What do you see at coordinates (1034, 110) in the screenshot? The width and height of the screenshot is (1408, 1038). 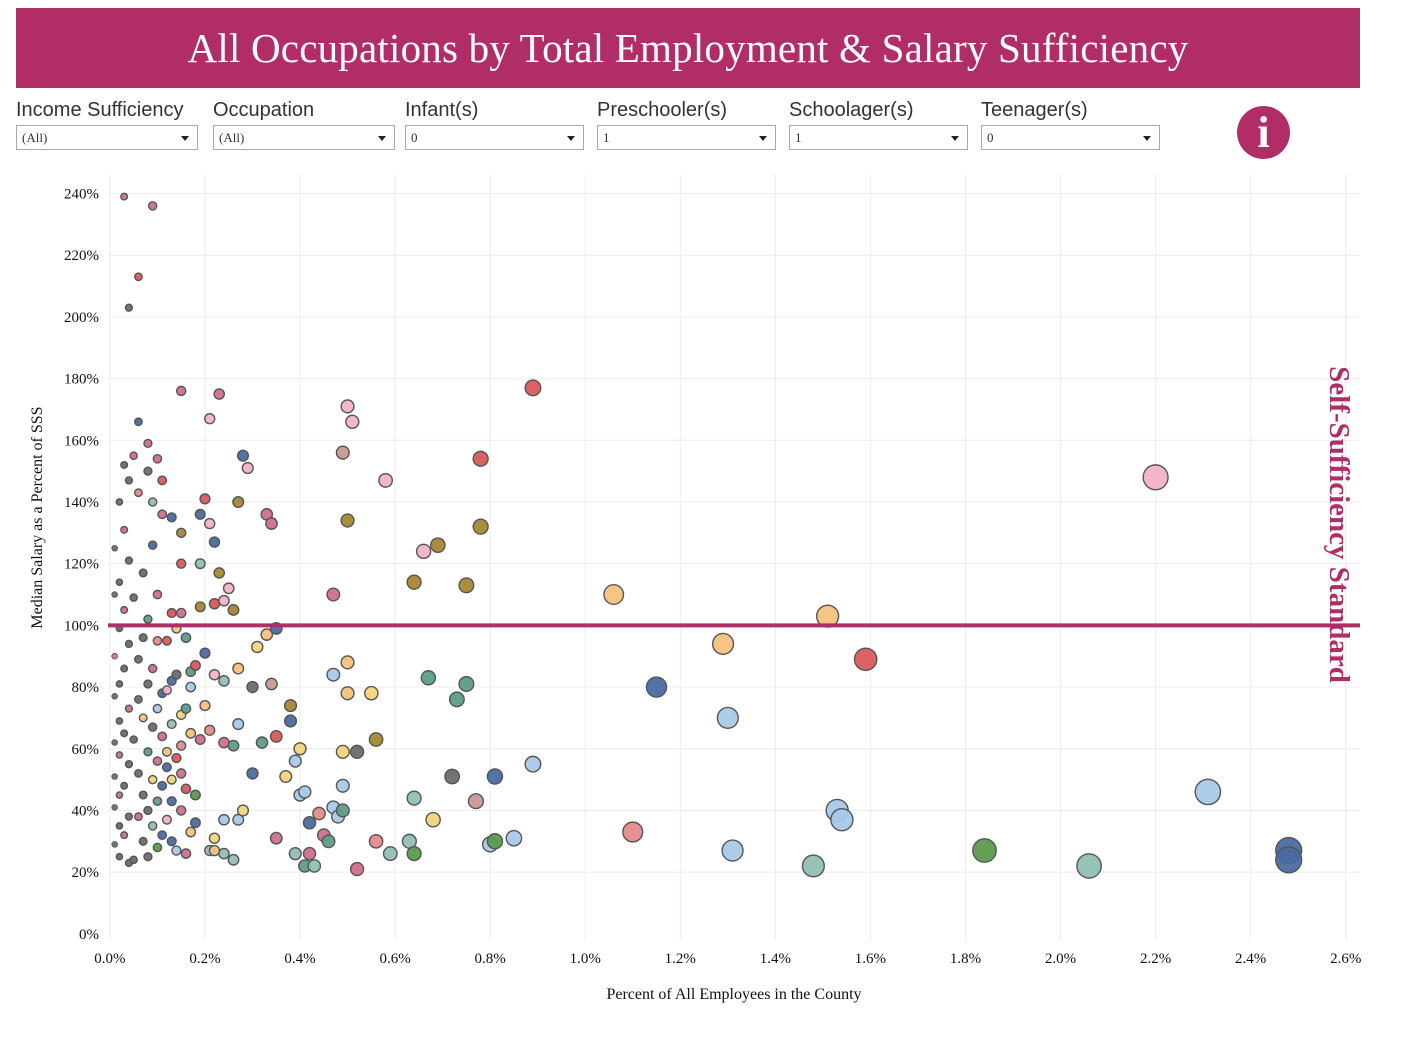 I see `filter-label: Teenager(s)` at bounding box center [1034, 110].